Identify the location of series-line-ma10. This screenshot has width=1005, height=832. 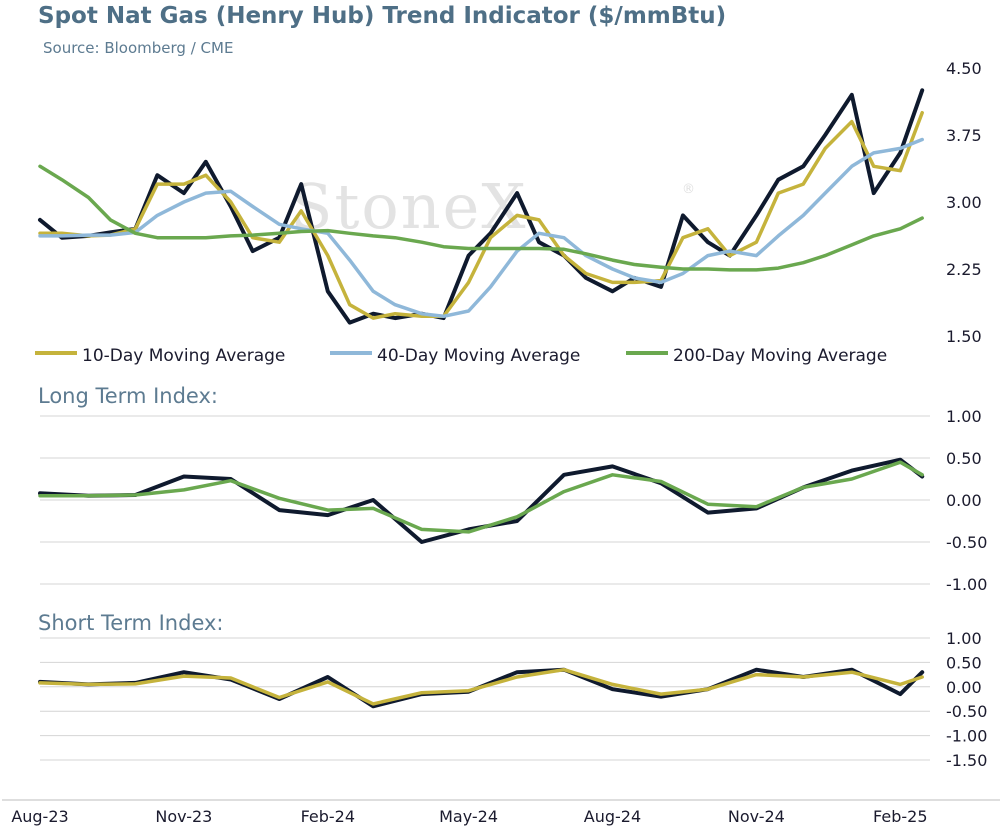
(481, 686).